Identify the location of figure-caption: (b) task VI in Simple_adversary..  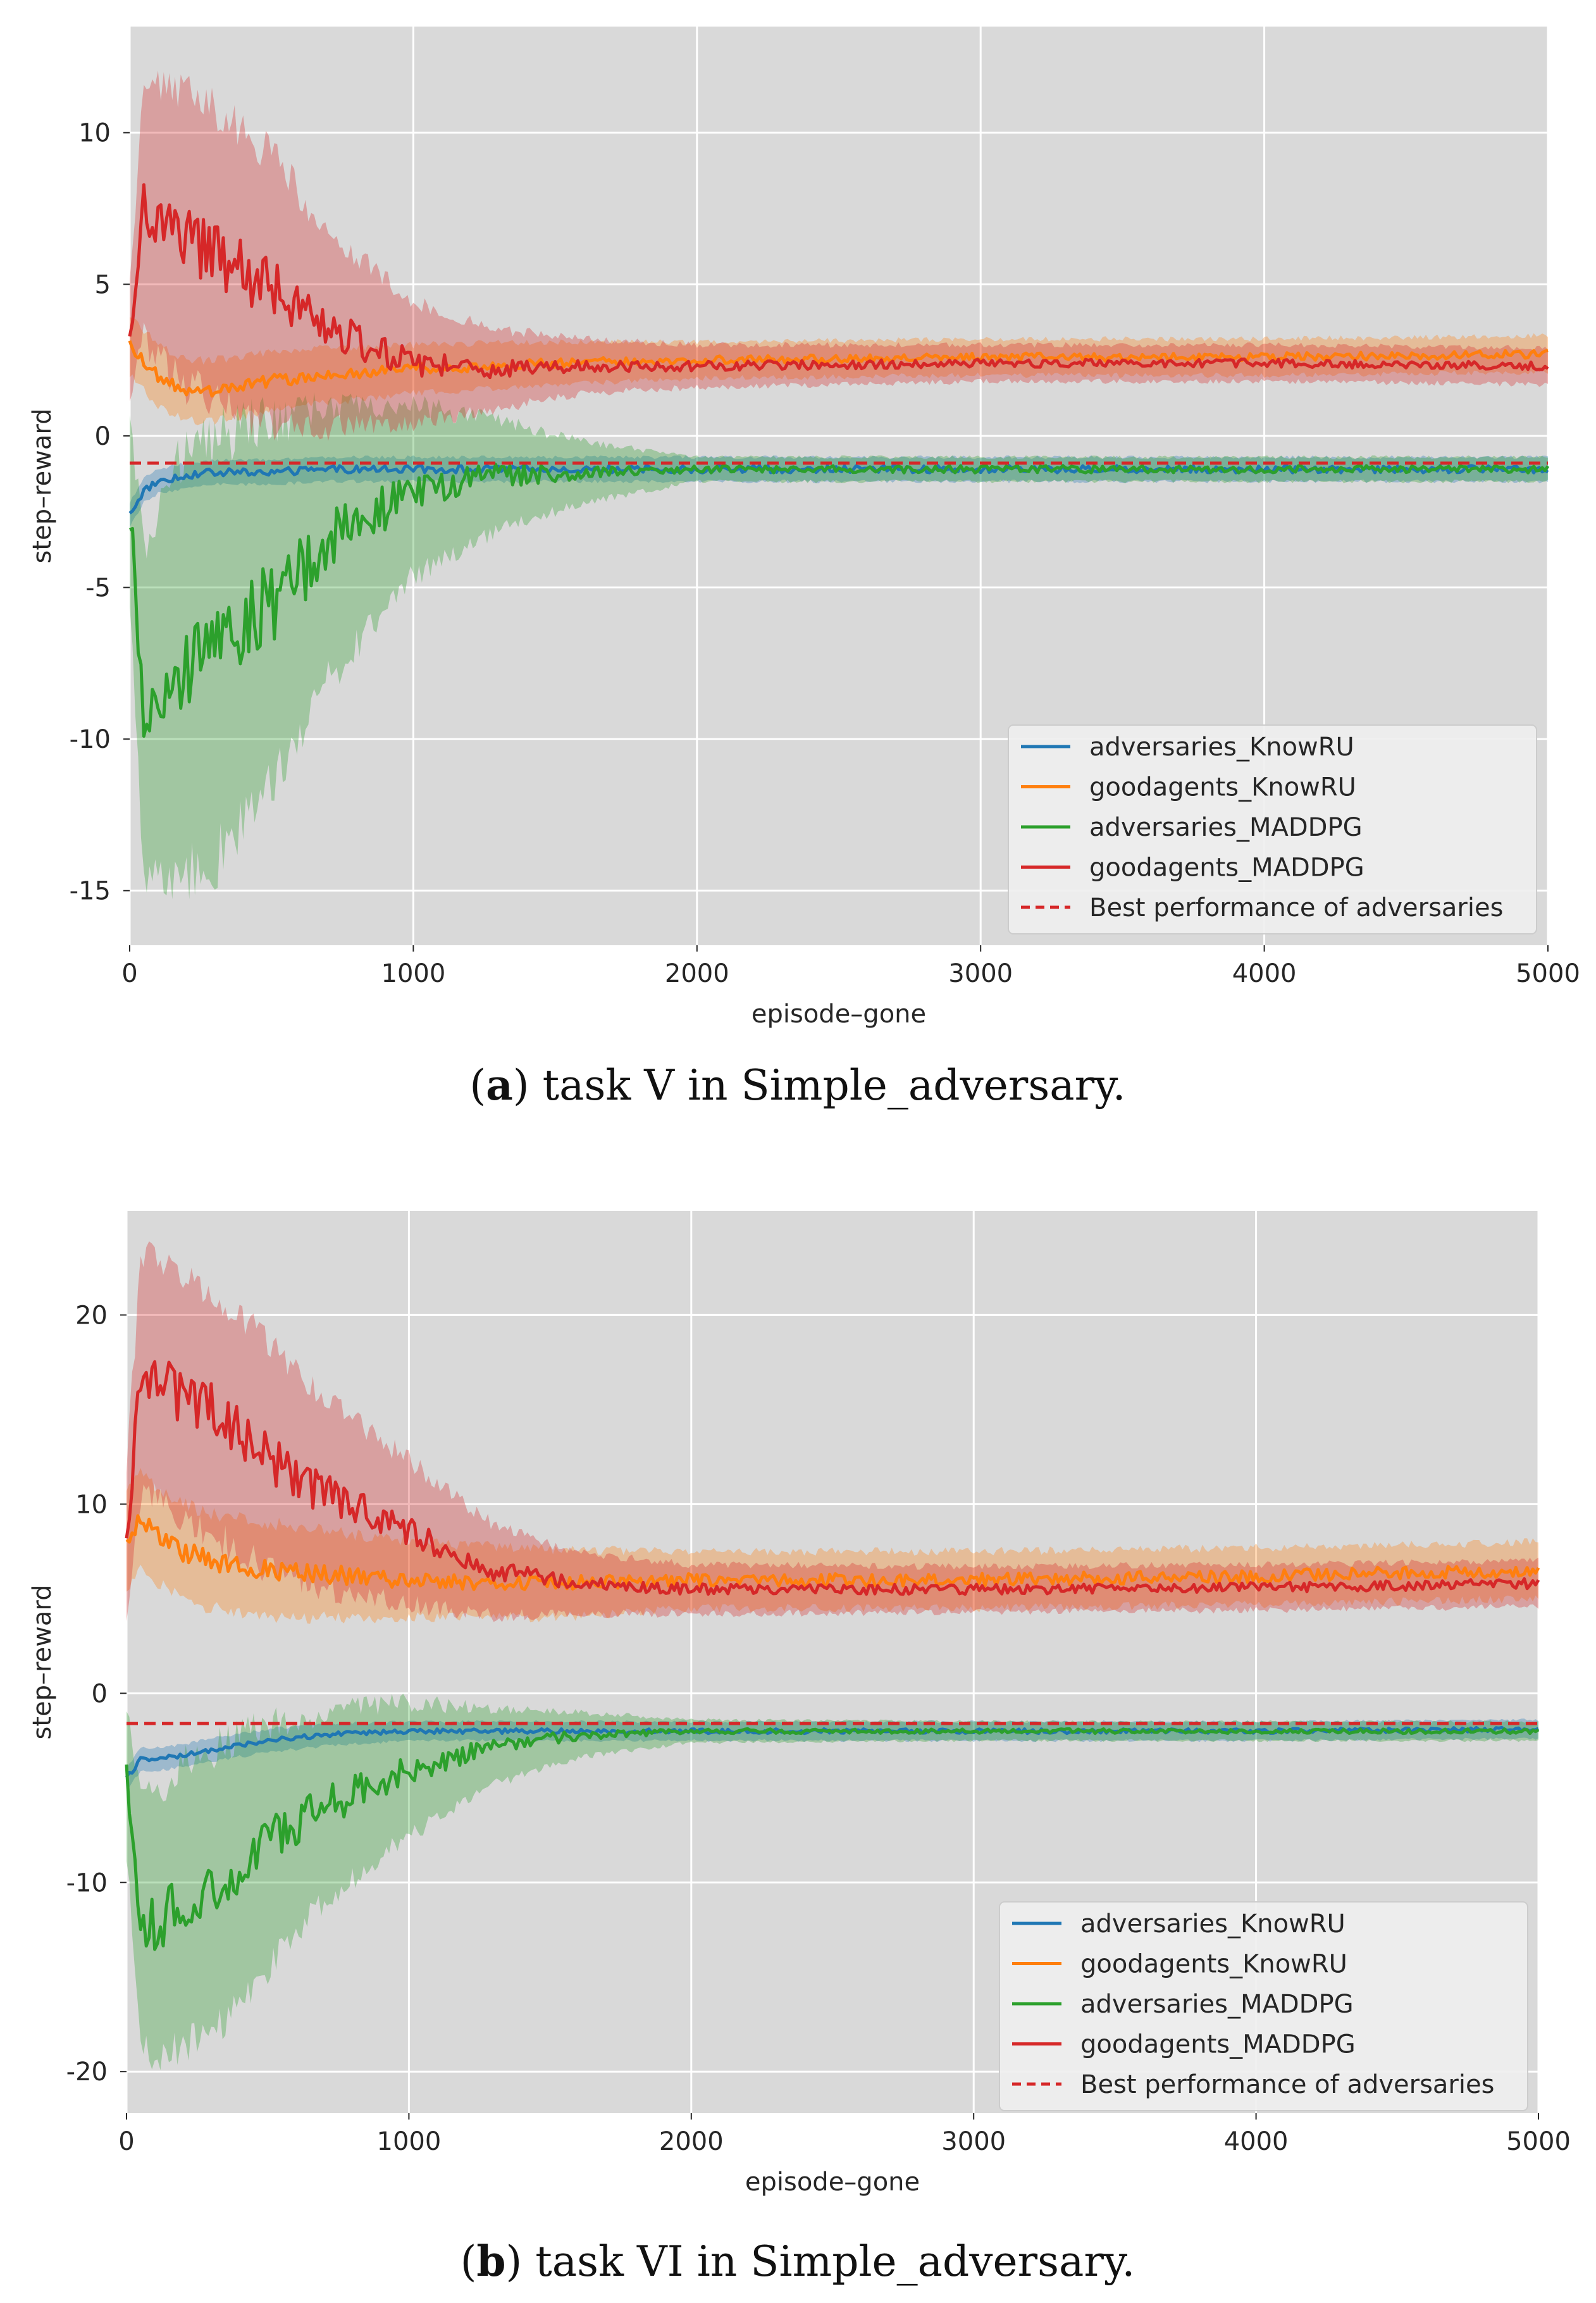
(798, 2261).